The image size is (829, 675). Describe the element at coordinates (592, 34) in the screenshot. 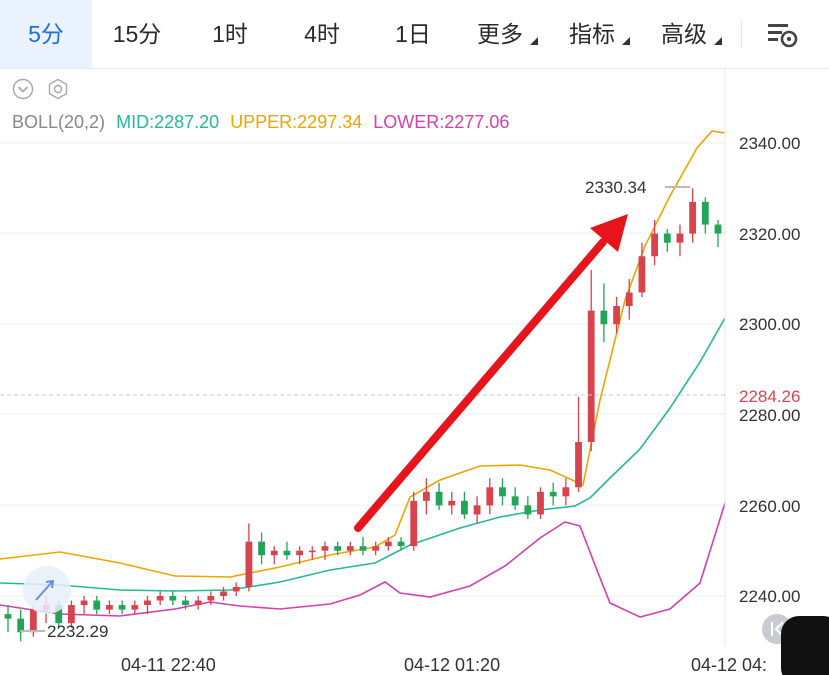

I see `tab-indicators: 指标` at that location.